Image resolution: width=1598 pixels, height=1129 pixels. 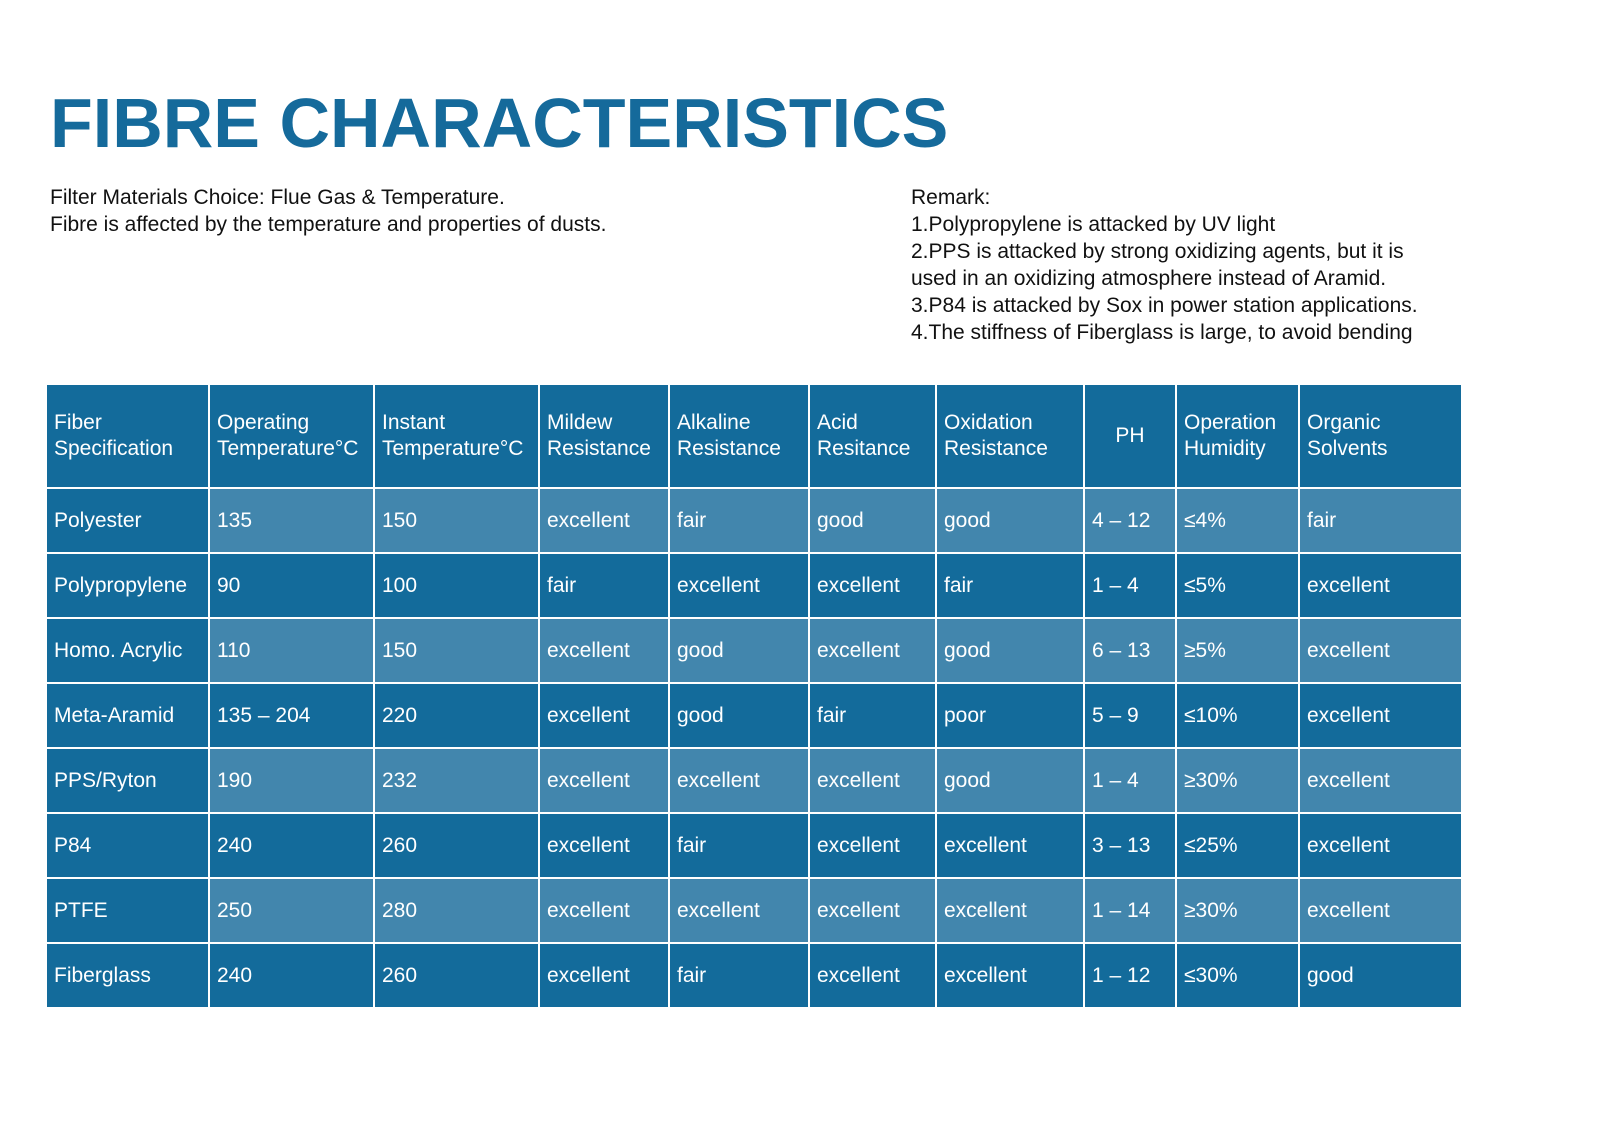 I want to click on fiber-name-cell: Homo. Acrylic, so click(x=128, y=650).